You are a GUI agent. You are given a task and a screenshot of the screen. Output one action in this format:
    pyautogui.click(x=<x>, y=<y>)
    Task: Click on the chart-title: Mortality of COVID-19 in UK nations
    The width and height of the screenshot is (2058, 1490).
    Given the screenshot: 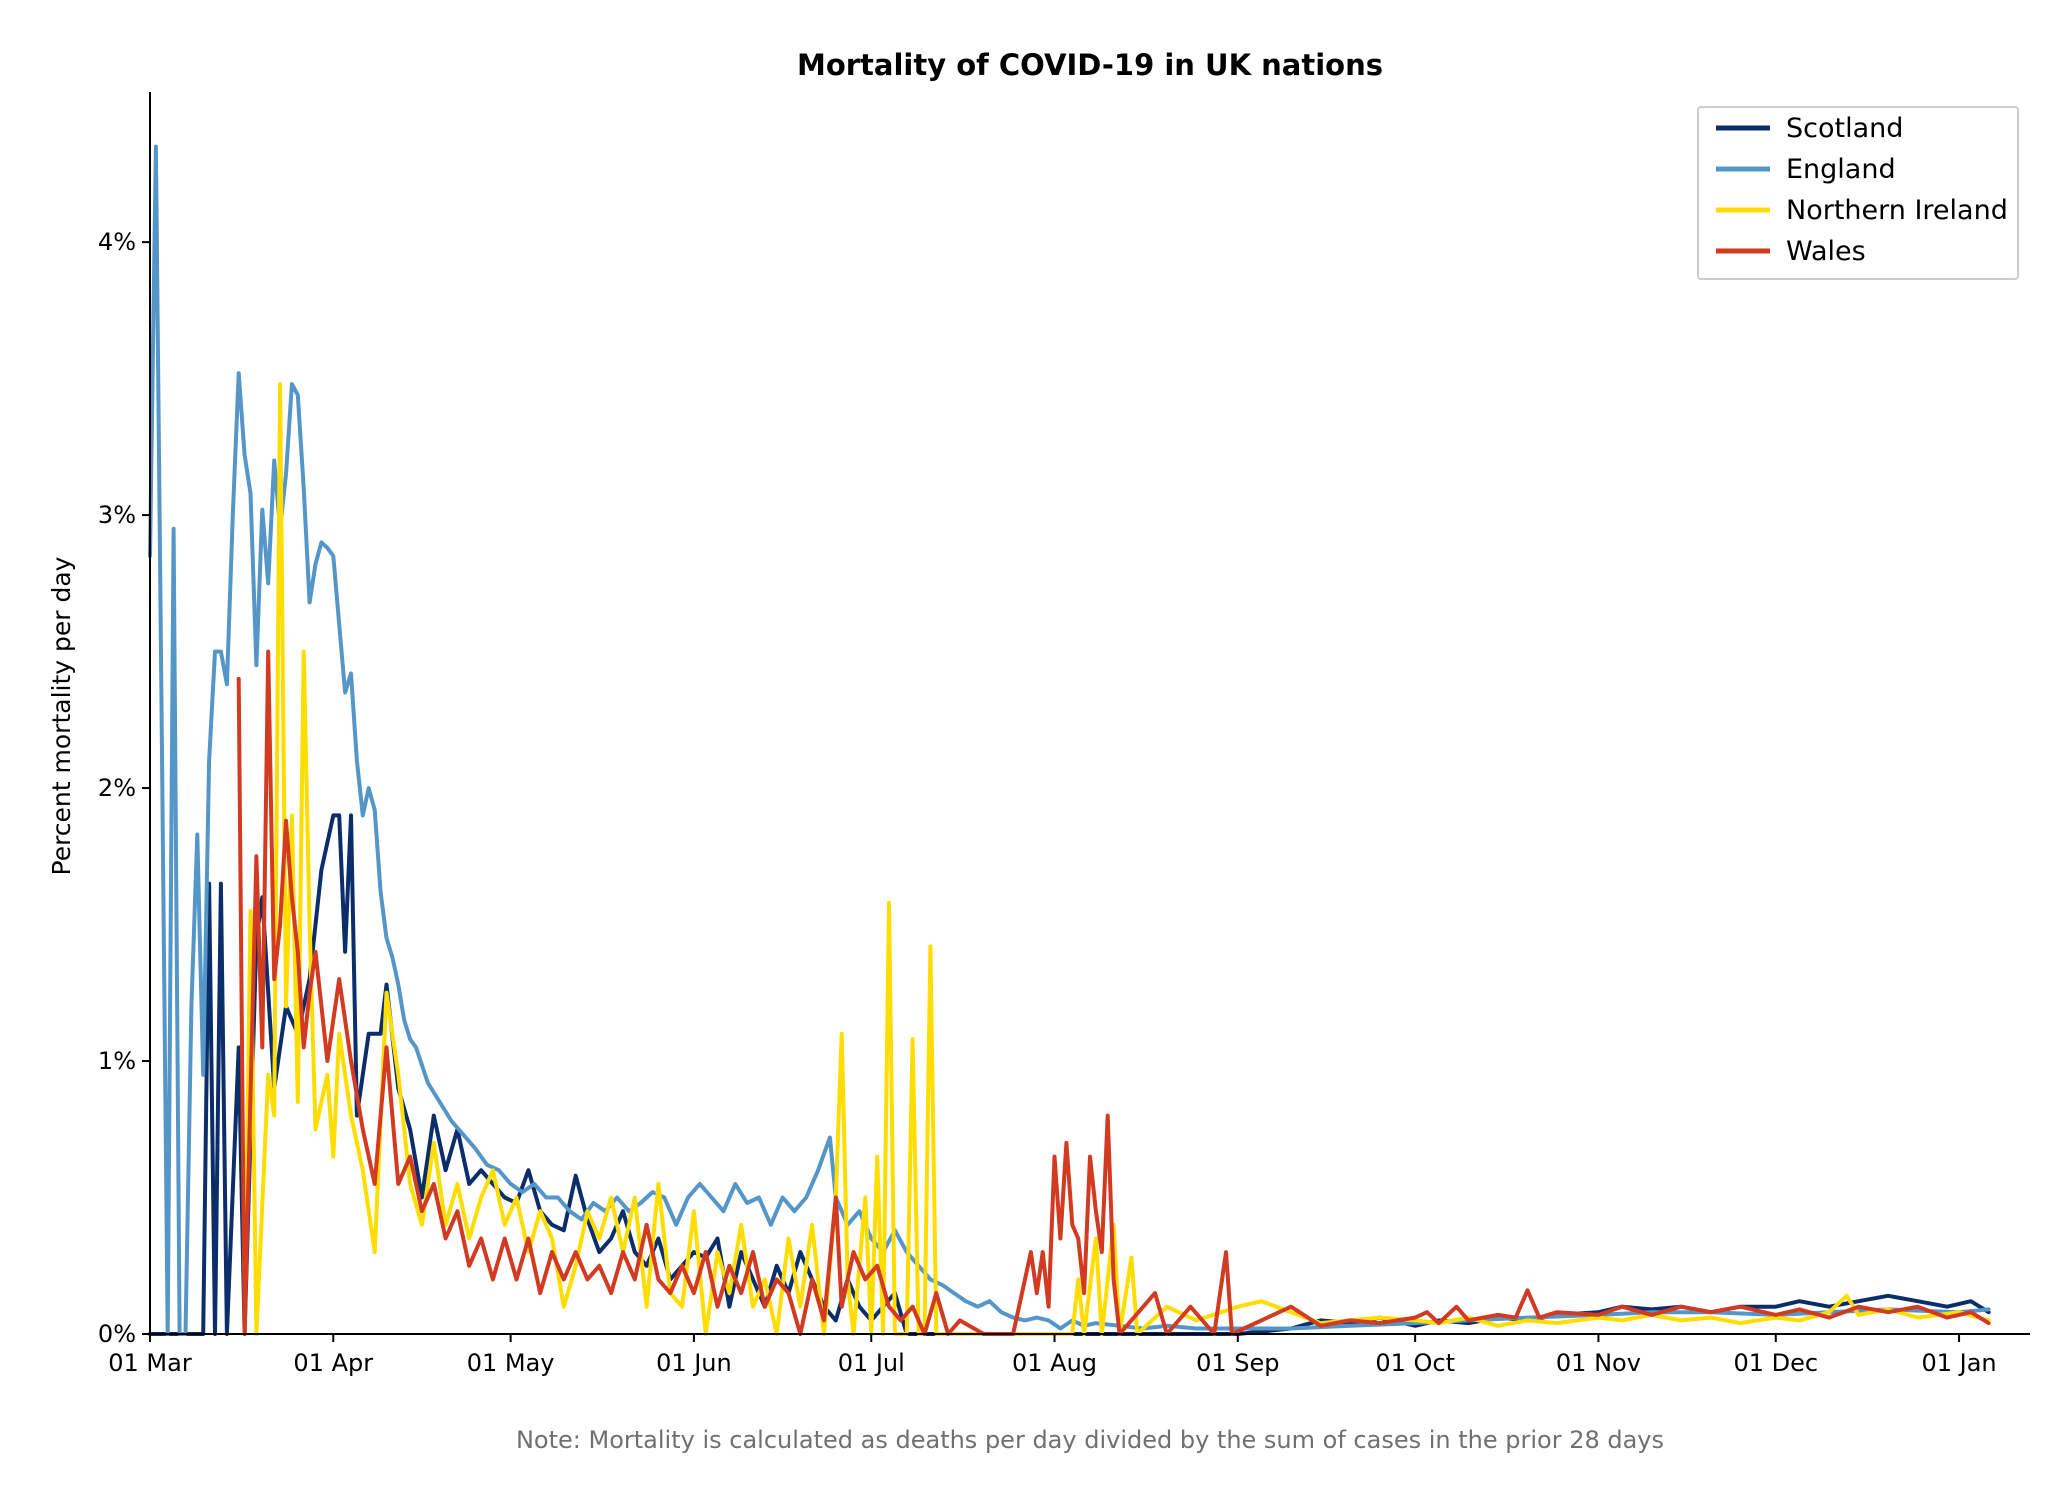 What is the action you would take?
    pyautogui.click(x=1090, y=65)
    